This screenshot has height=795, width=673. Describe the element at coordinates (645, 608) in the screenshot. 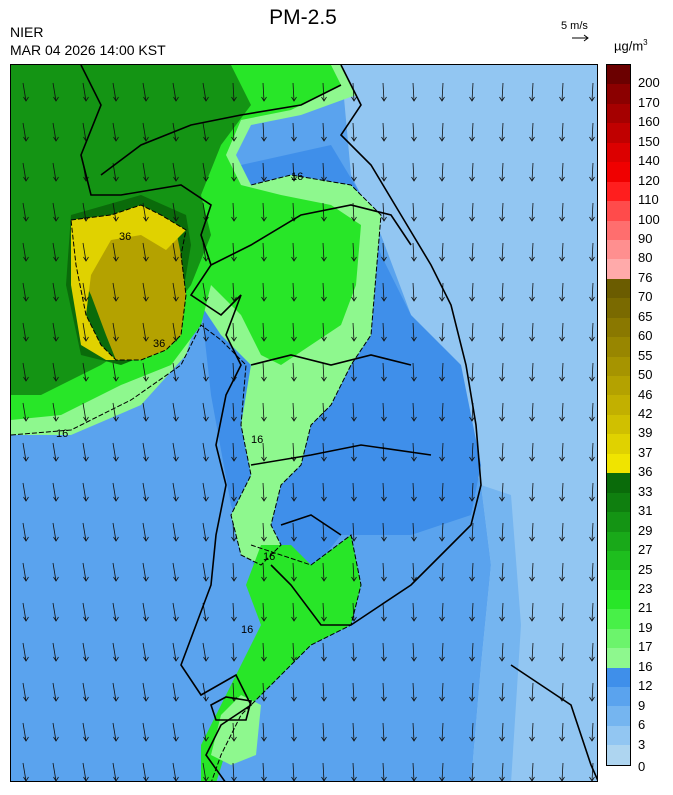

I see `colorbar-tick-label: 21` at that location.